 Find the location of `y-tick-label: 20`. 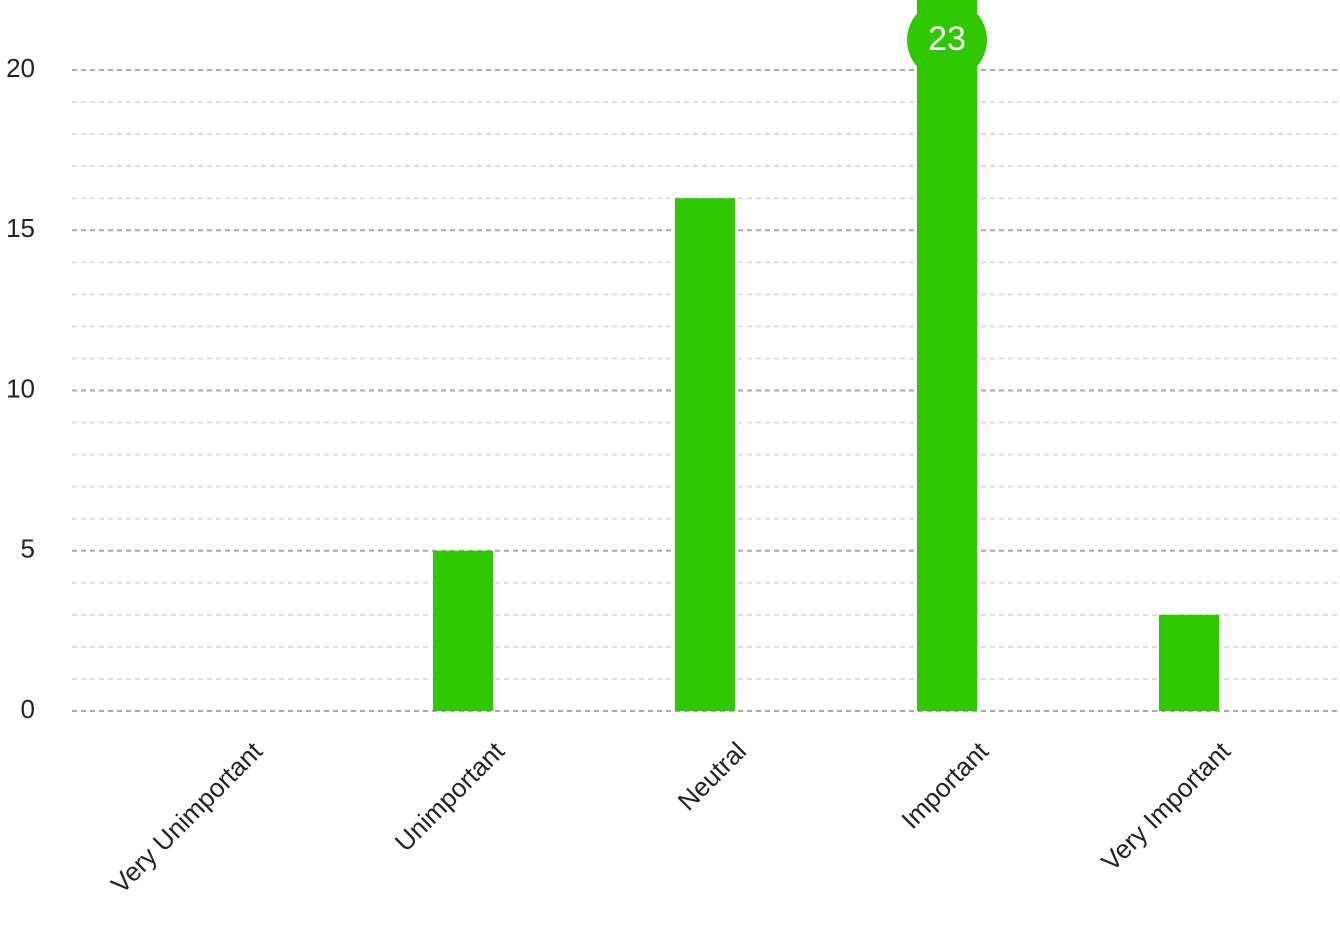

y-tick-label: 20 is located at coordinates (20, 68).